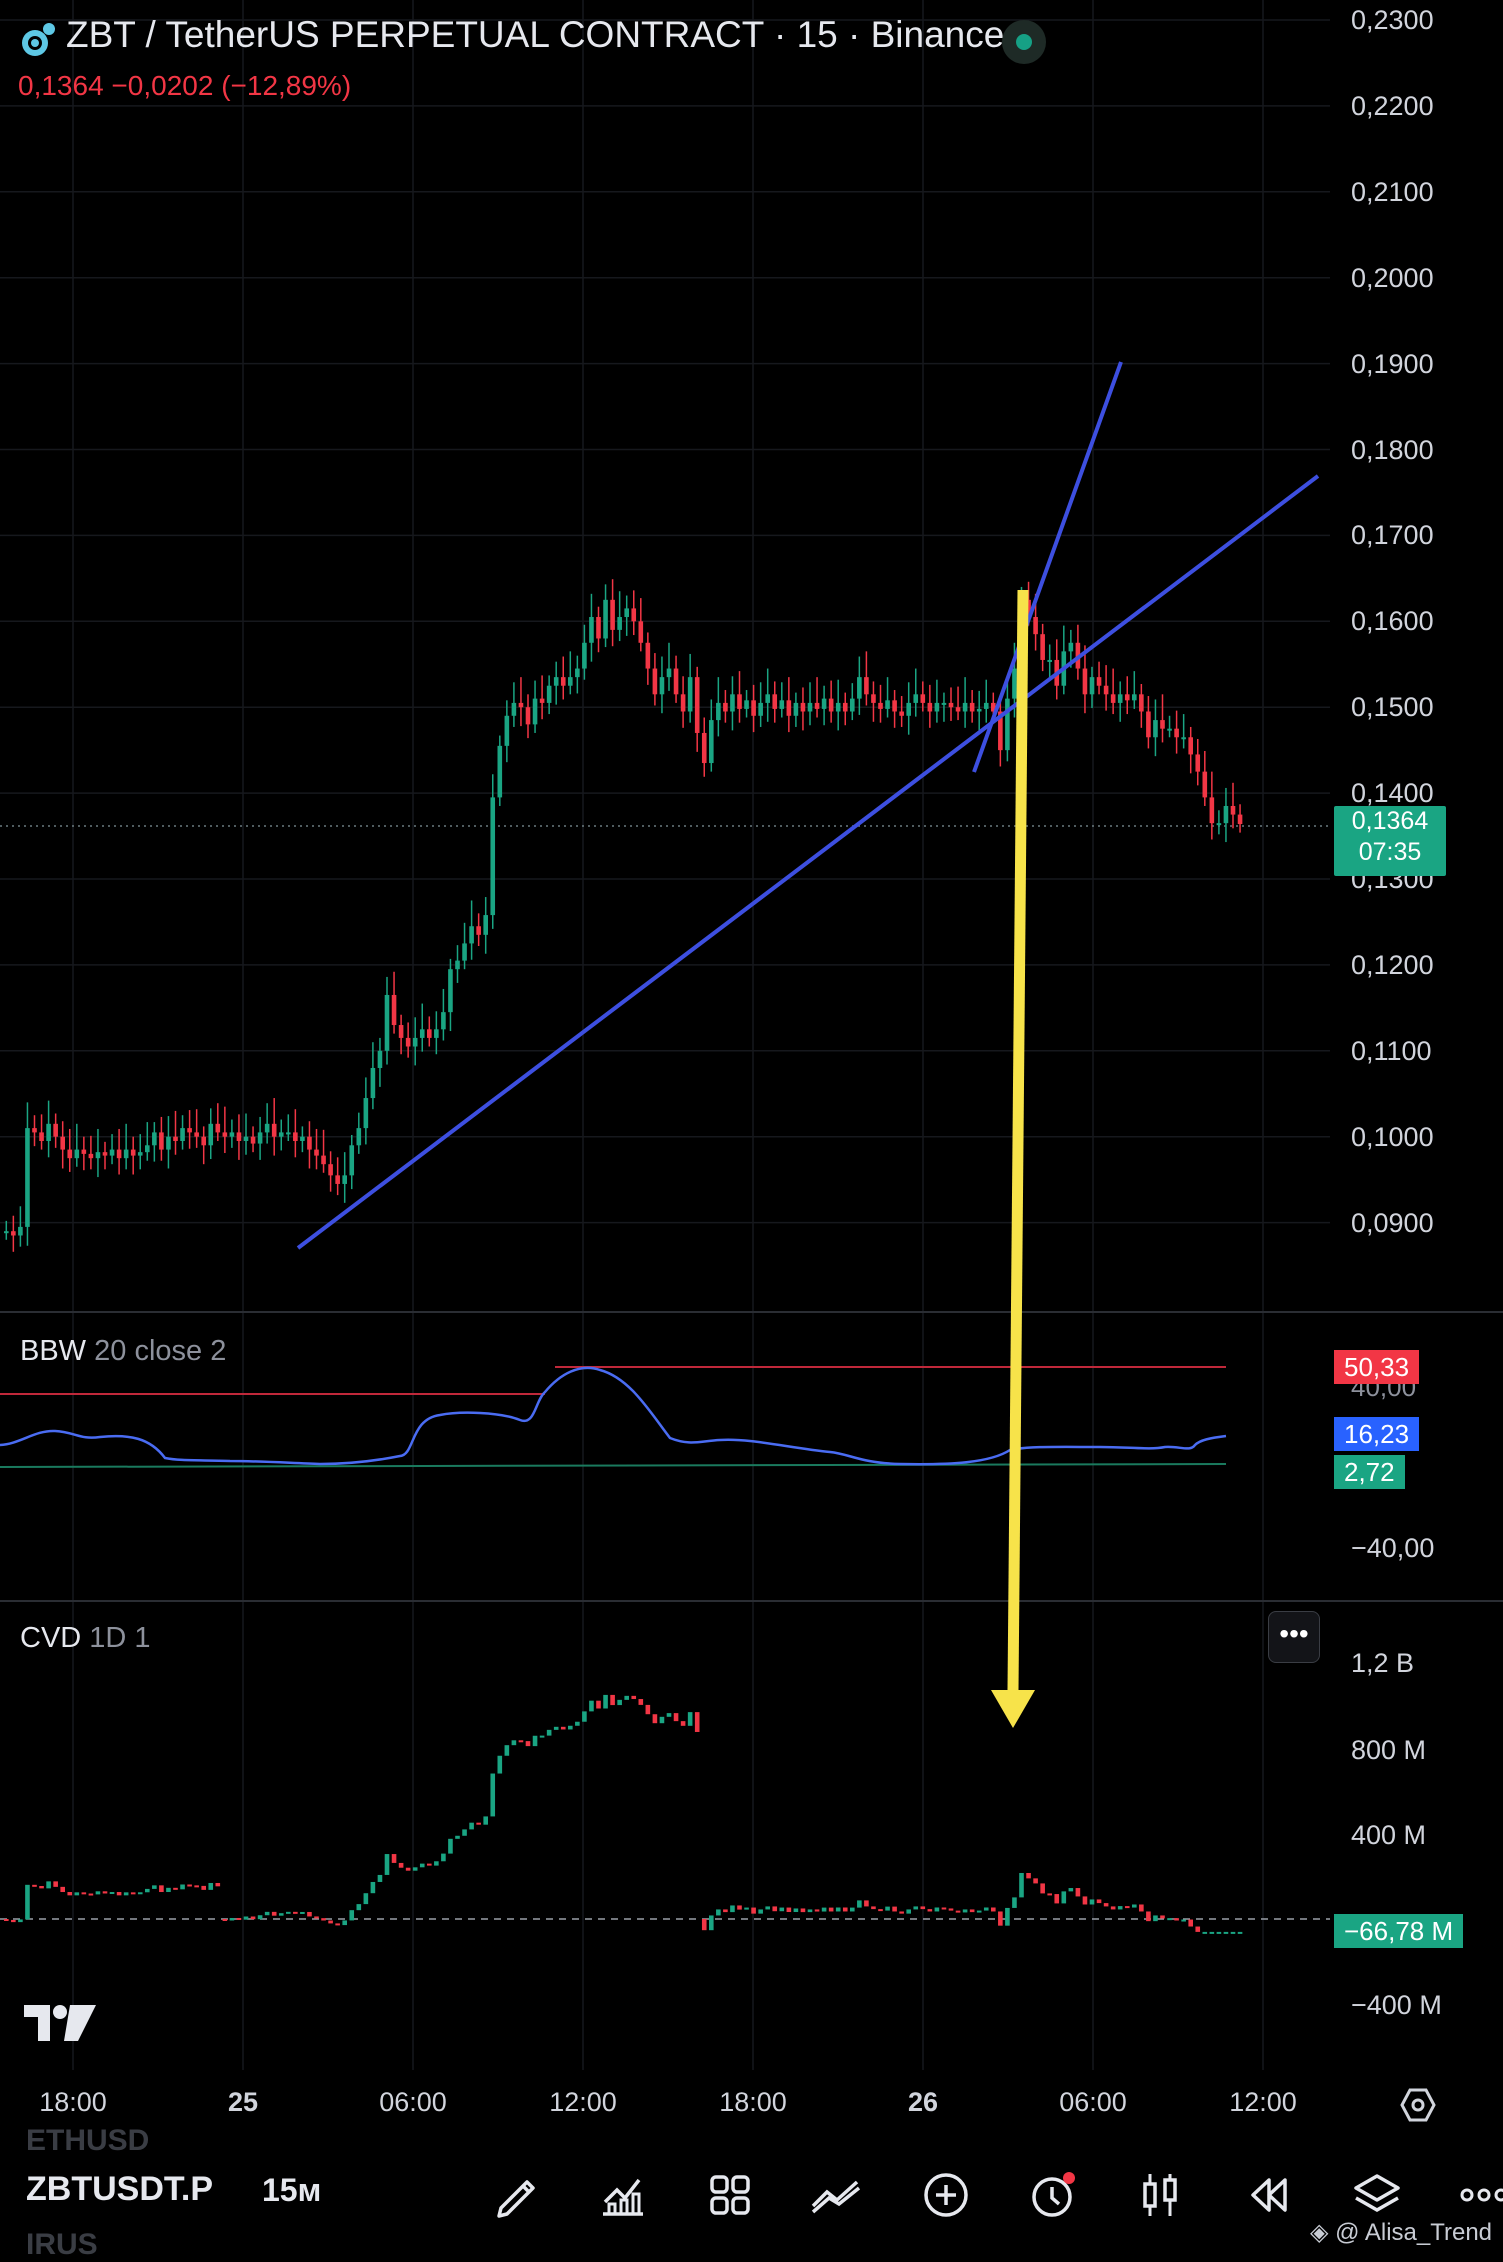 The height and width of the screenshot is (2262, 1503). I want to click on indicators-icon, so click(622, 2195).